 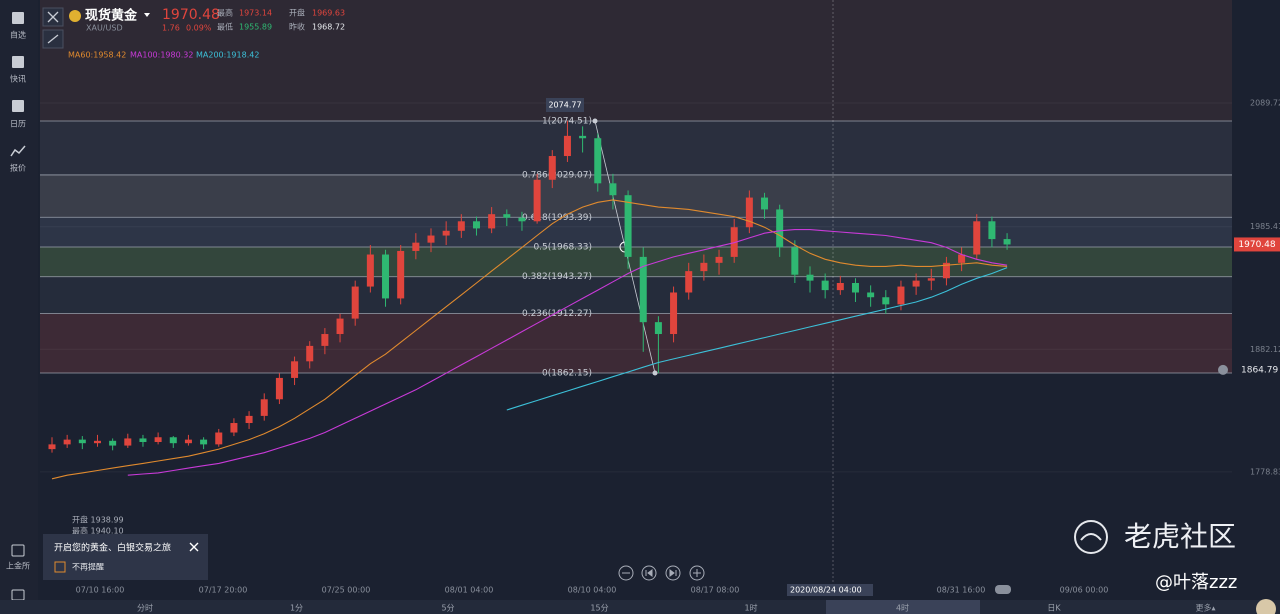 What do you see at coordinates (18, 79) in the screenshot?
I see `nav-label: 快讯` at bounding box center [18, 79].